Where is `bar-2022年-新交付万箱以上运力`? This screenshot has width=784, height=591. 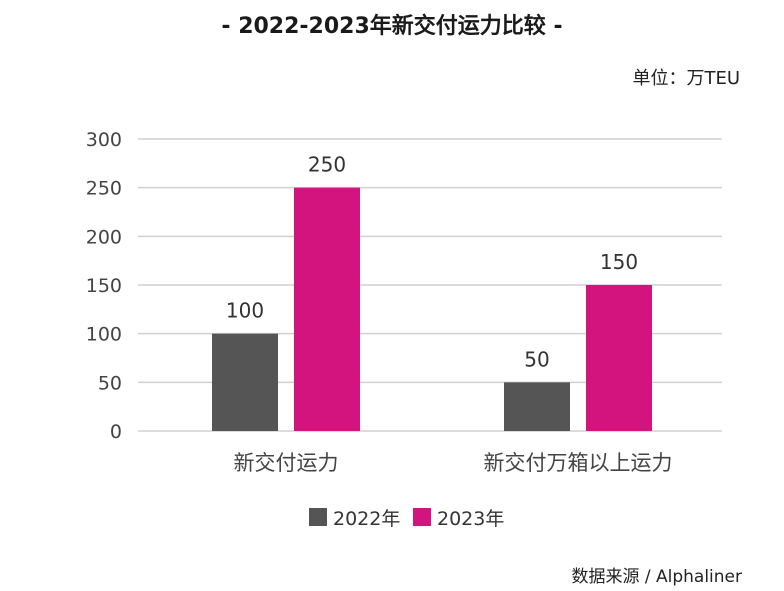
bar-2022年-新交付万箱以上运力 is located at coordinates (537, 406).